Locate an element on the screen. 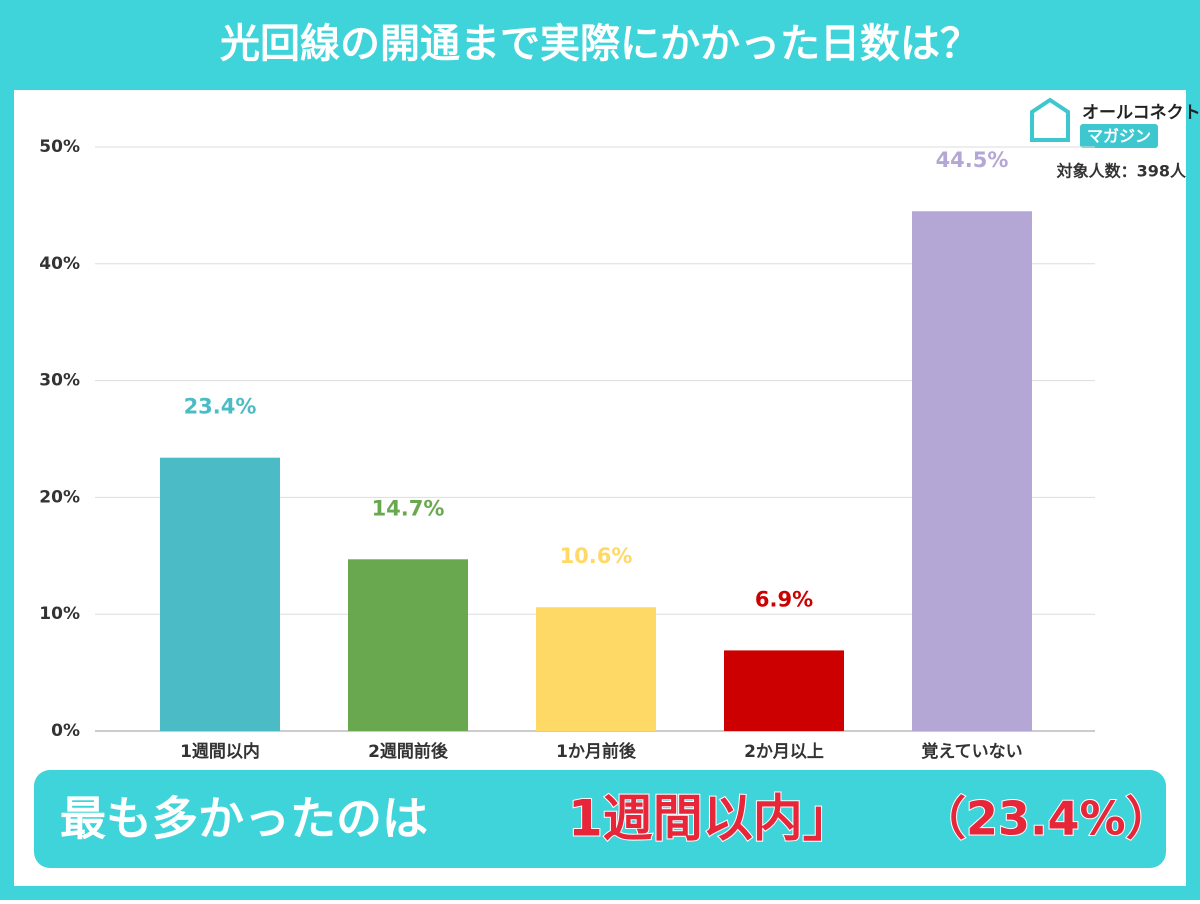  banner-percent: （23.4%） is located at coordinates (1046, 819).